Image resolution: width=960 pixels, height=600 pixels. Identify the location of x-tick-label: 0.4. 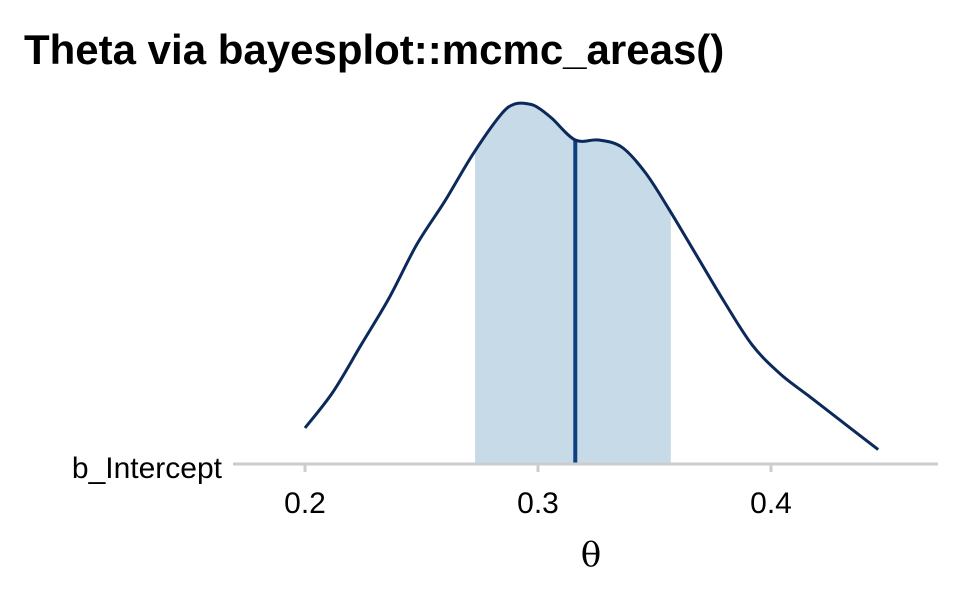
(771, 503).